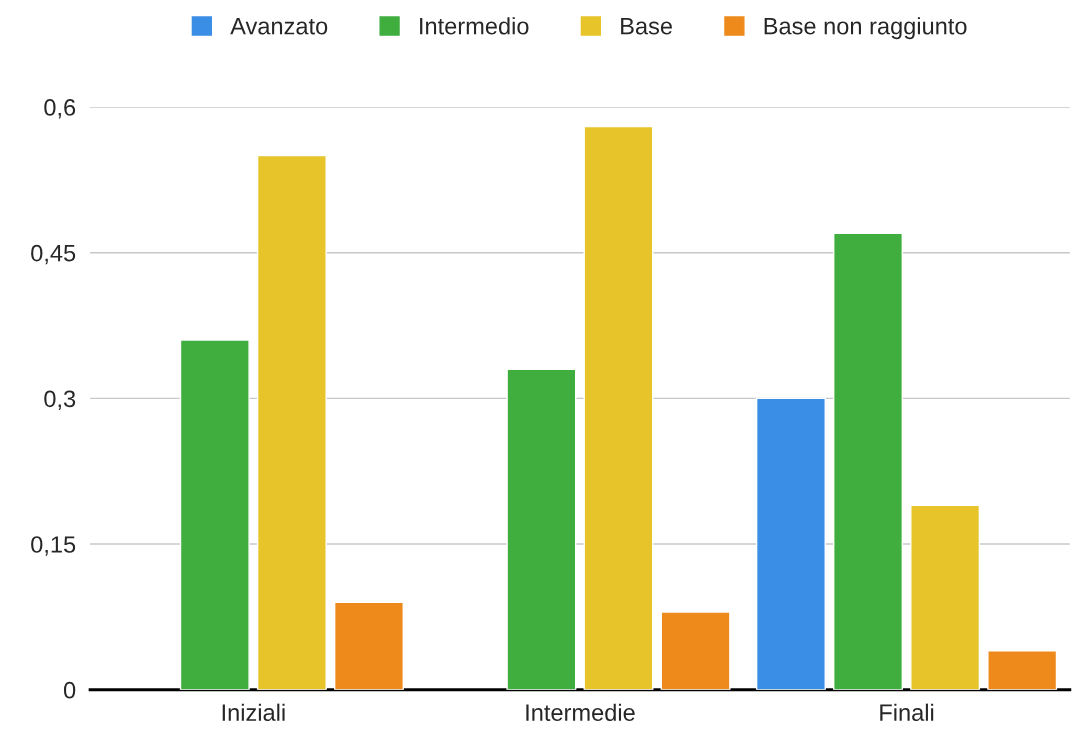 This screenshot has height=733, width=1072. I want to click on legend-label: Intermedio, so click(474, 26).